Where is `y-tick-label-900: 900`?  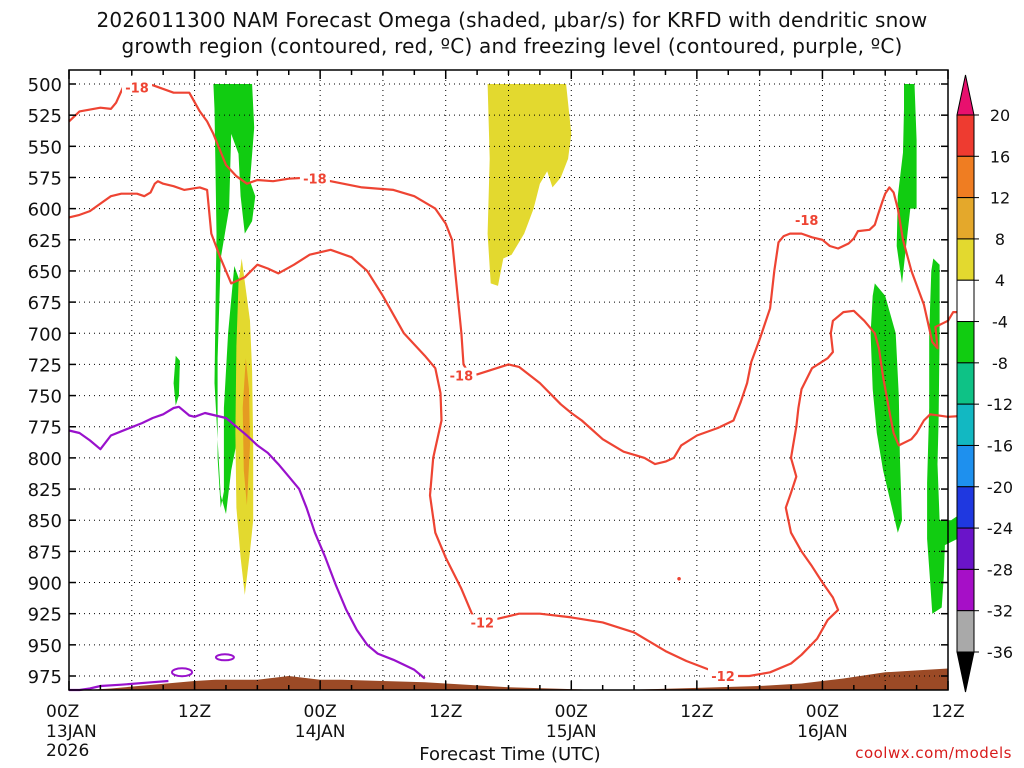
y-tick-label-900: 900 is located at coordinates (45, 584).